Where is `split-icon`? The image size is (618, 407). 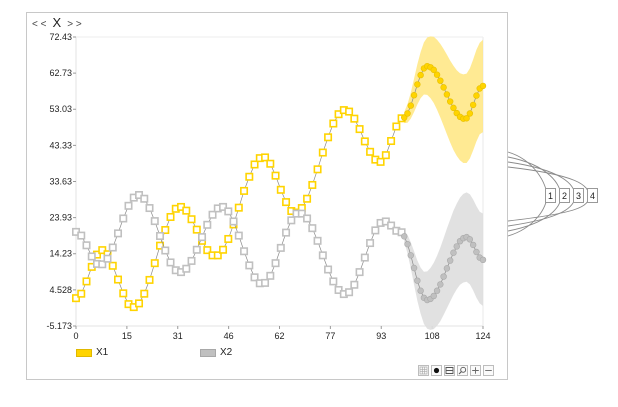 split-icon is located at coordinates (449, 370).